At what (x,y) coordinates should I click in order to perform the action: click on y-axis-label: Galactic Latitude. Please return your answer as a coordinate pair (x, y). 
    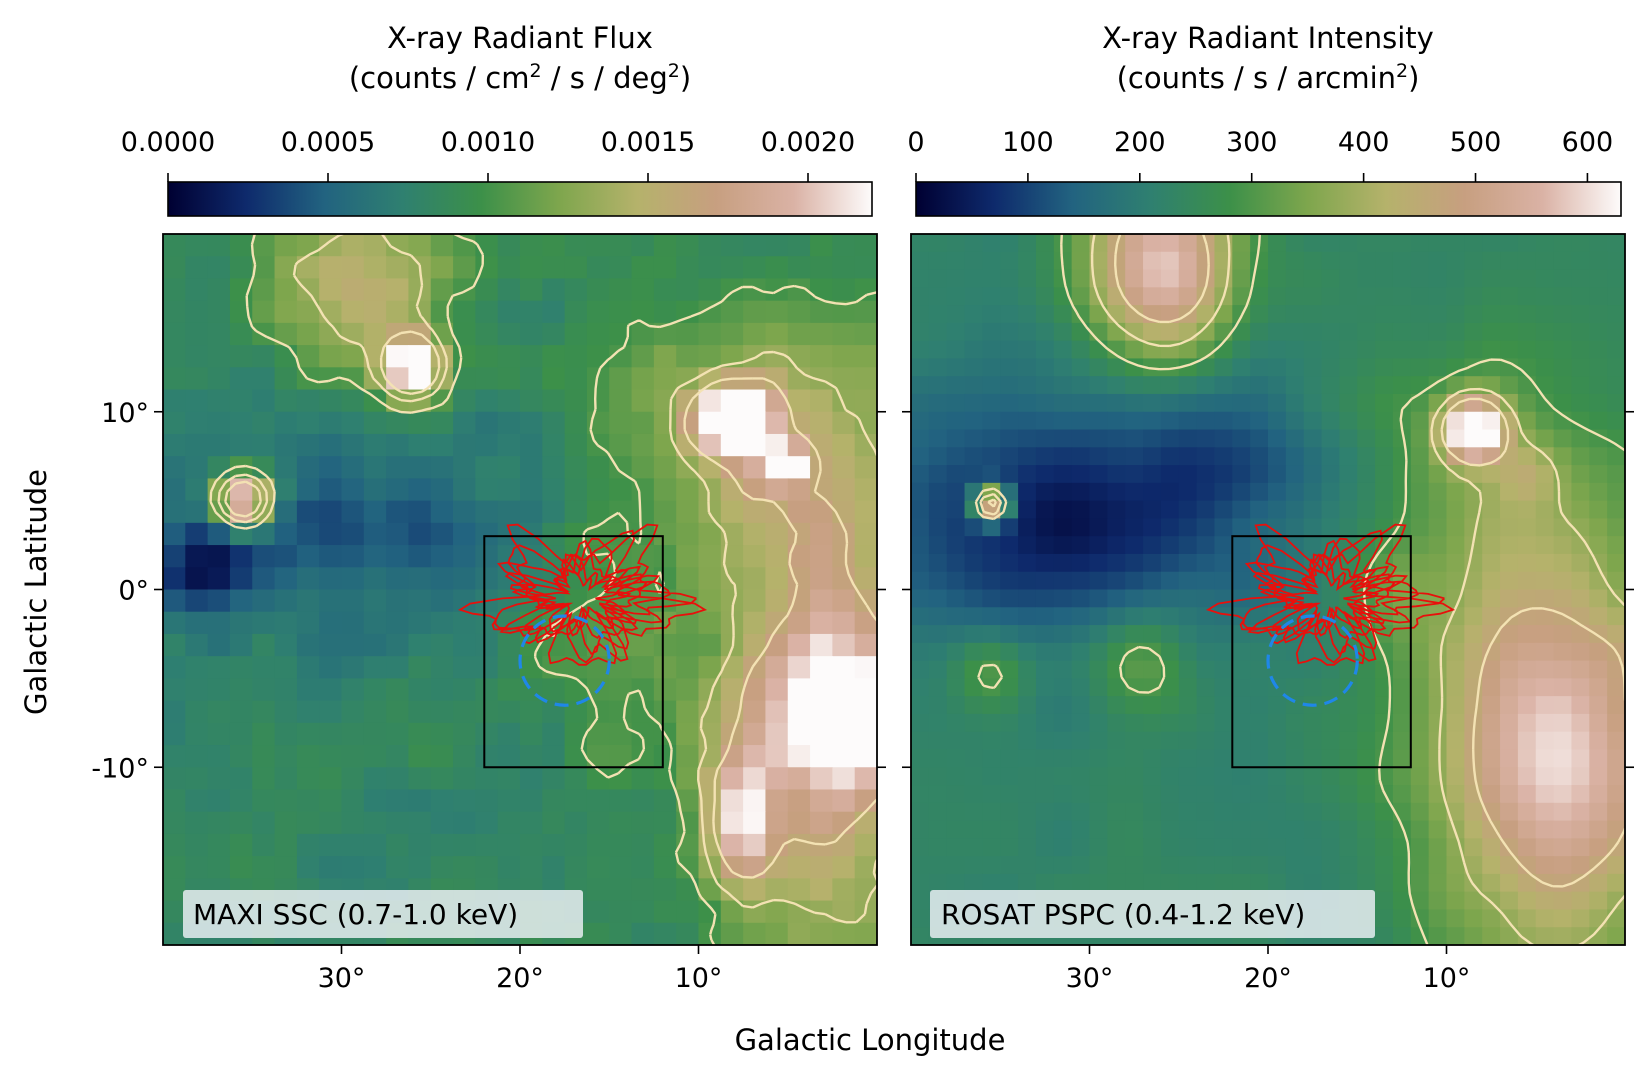
    Looking at the image, I should click on (36, 592).